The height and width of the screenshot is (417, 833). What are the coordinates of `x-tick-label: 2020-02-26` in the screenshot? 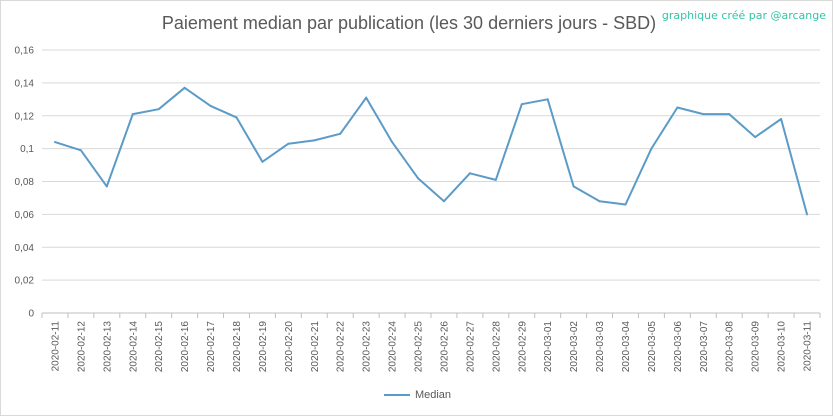 It's located at (444, 347).